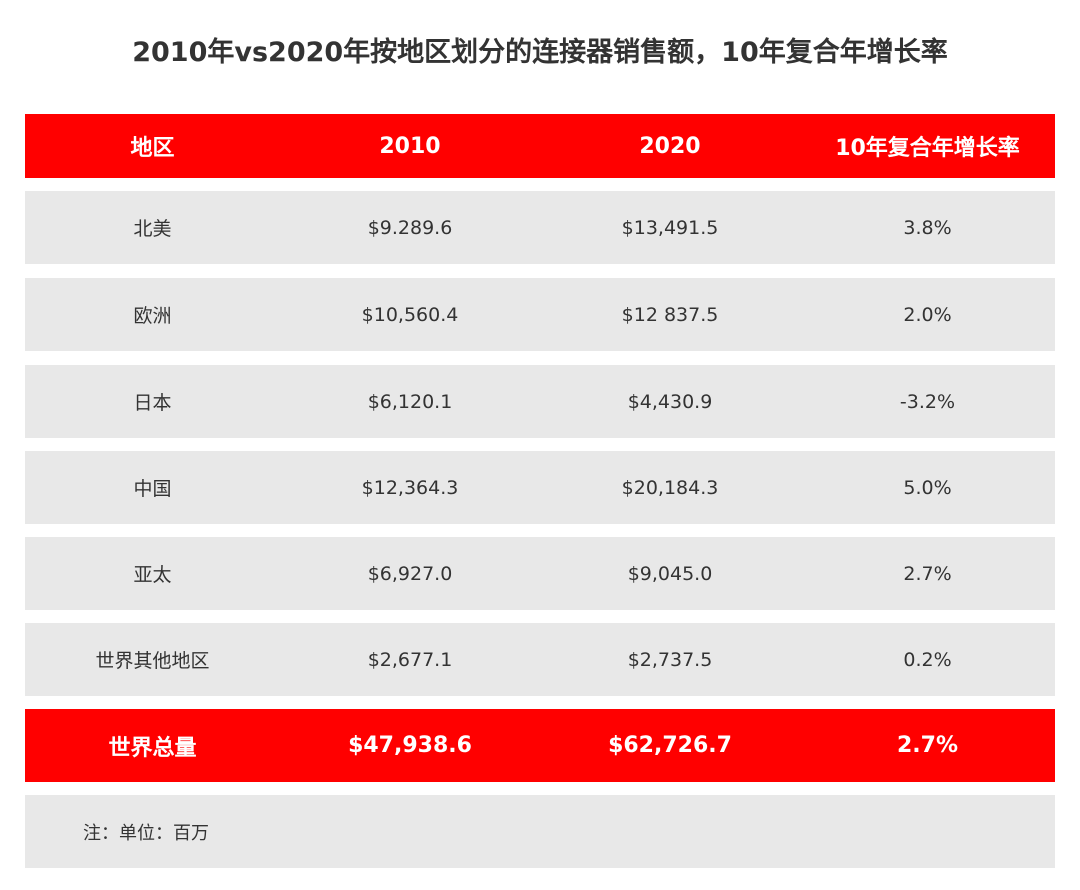 The width and height of the screenshot is (1080, 890). What do you see at coordinates (540, 146) in the screenshot?
I see `table-header: 地区 2010 2020 10年复合年增长率` at bounding box center [540, 146].